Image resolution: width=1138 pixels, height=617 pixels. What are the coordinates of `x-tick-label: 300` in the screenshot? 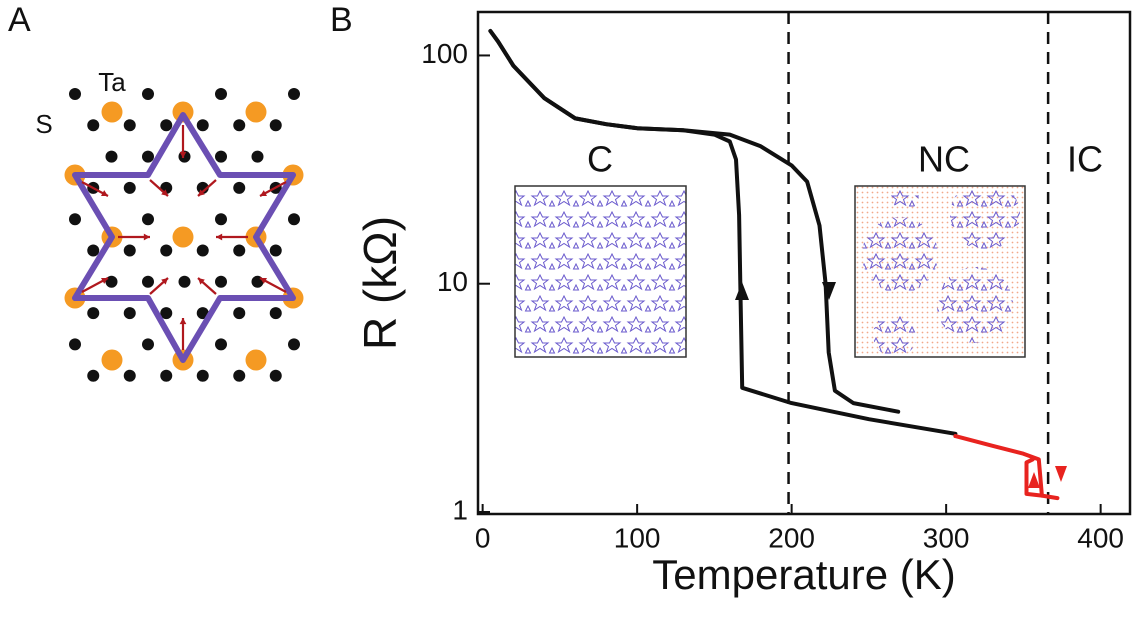 It's located at (946, 537).